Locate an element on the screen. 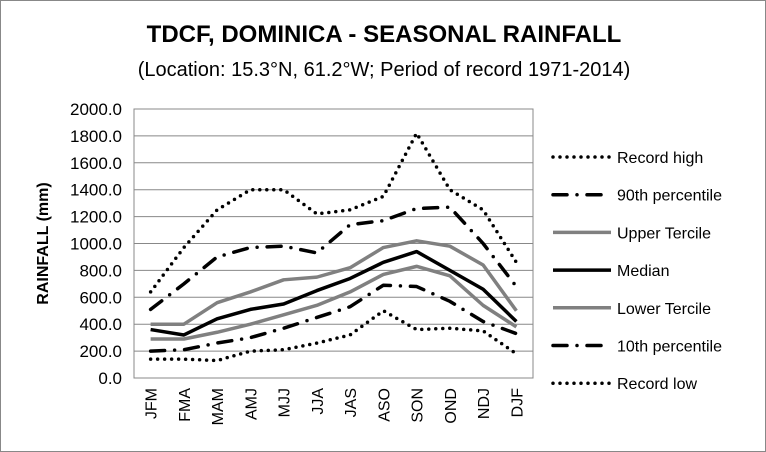  x-tick-label: SON is located at coordinates (418, 405).